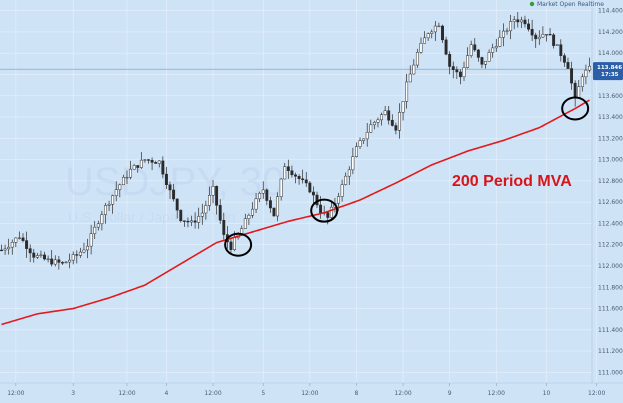 The height and width of the screenshot is (403, 623). I want to click on symbol-watermark: USDJPY, 30 U.S. Dollar / Japanese Yen, so click(174, 192).